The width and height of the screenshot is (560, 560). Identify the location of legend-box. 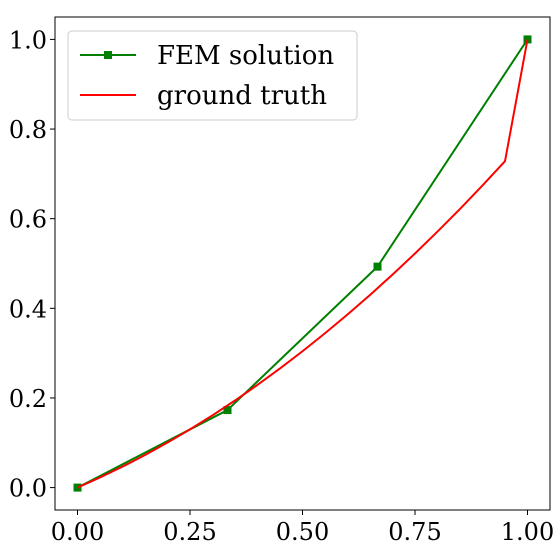
(212, 75).